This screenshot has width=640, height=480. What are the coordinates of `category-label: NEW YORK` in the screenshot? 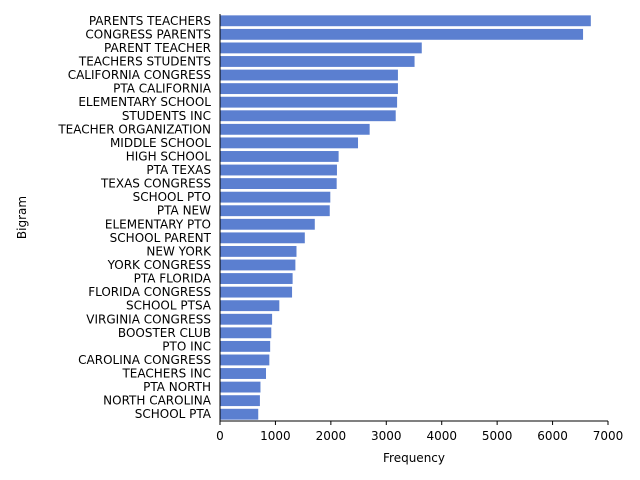 It's located at (179, 251).